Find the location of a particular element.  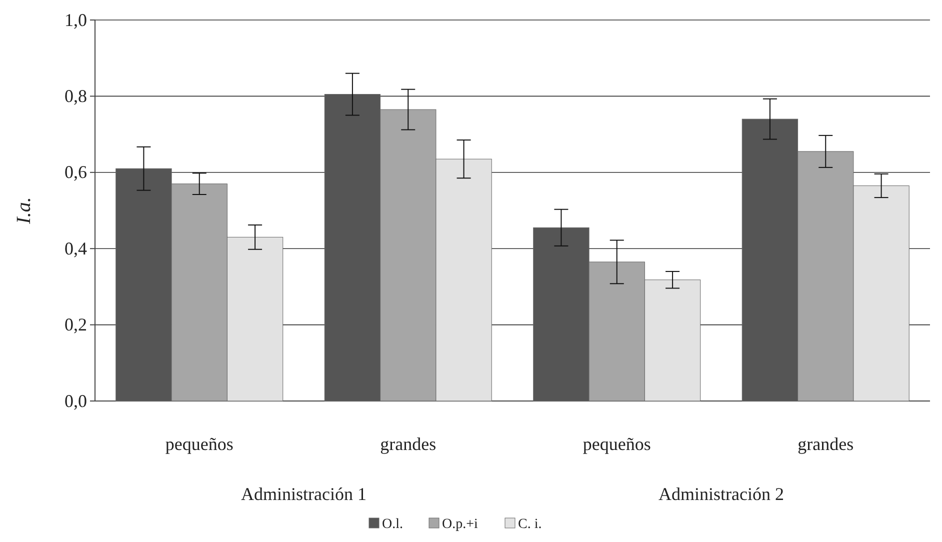

y-tick-label: 0,6 is located at coordinates (75, 172).